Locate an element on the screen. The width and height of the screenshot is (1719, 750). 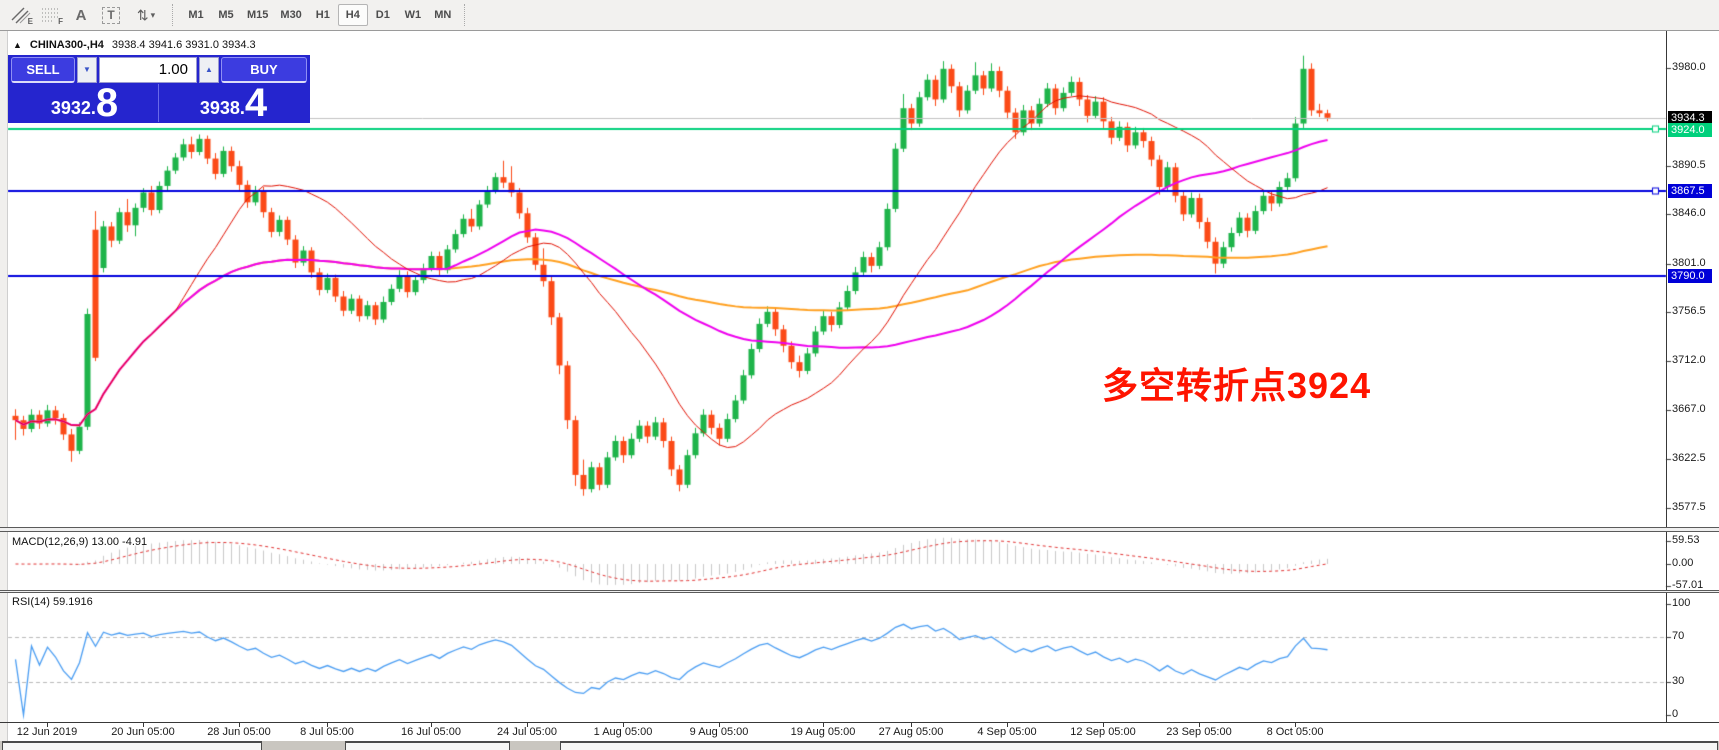
volume-decrease-button: ▼ is located at coordinates (87, 70).